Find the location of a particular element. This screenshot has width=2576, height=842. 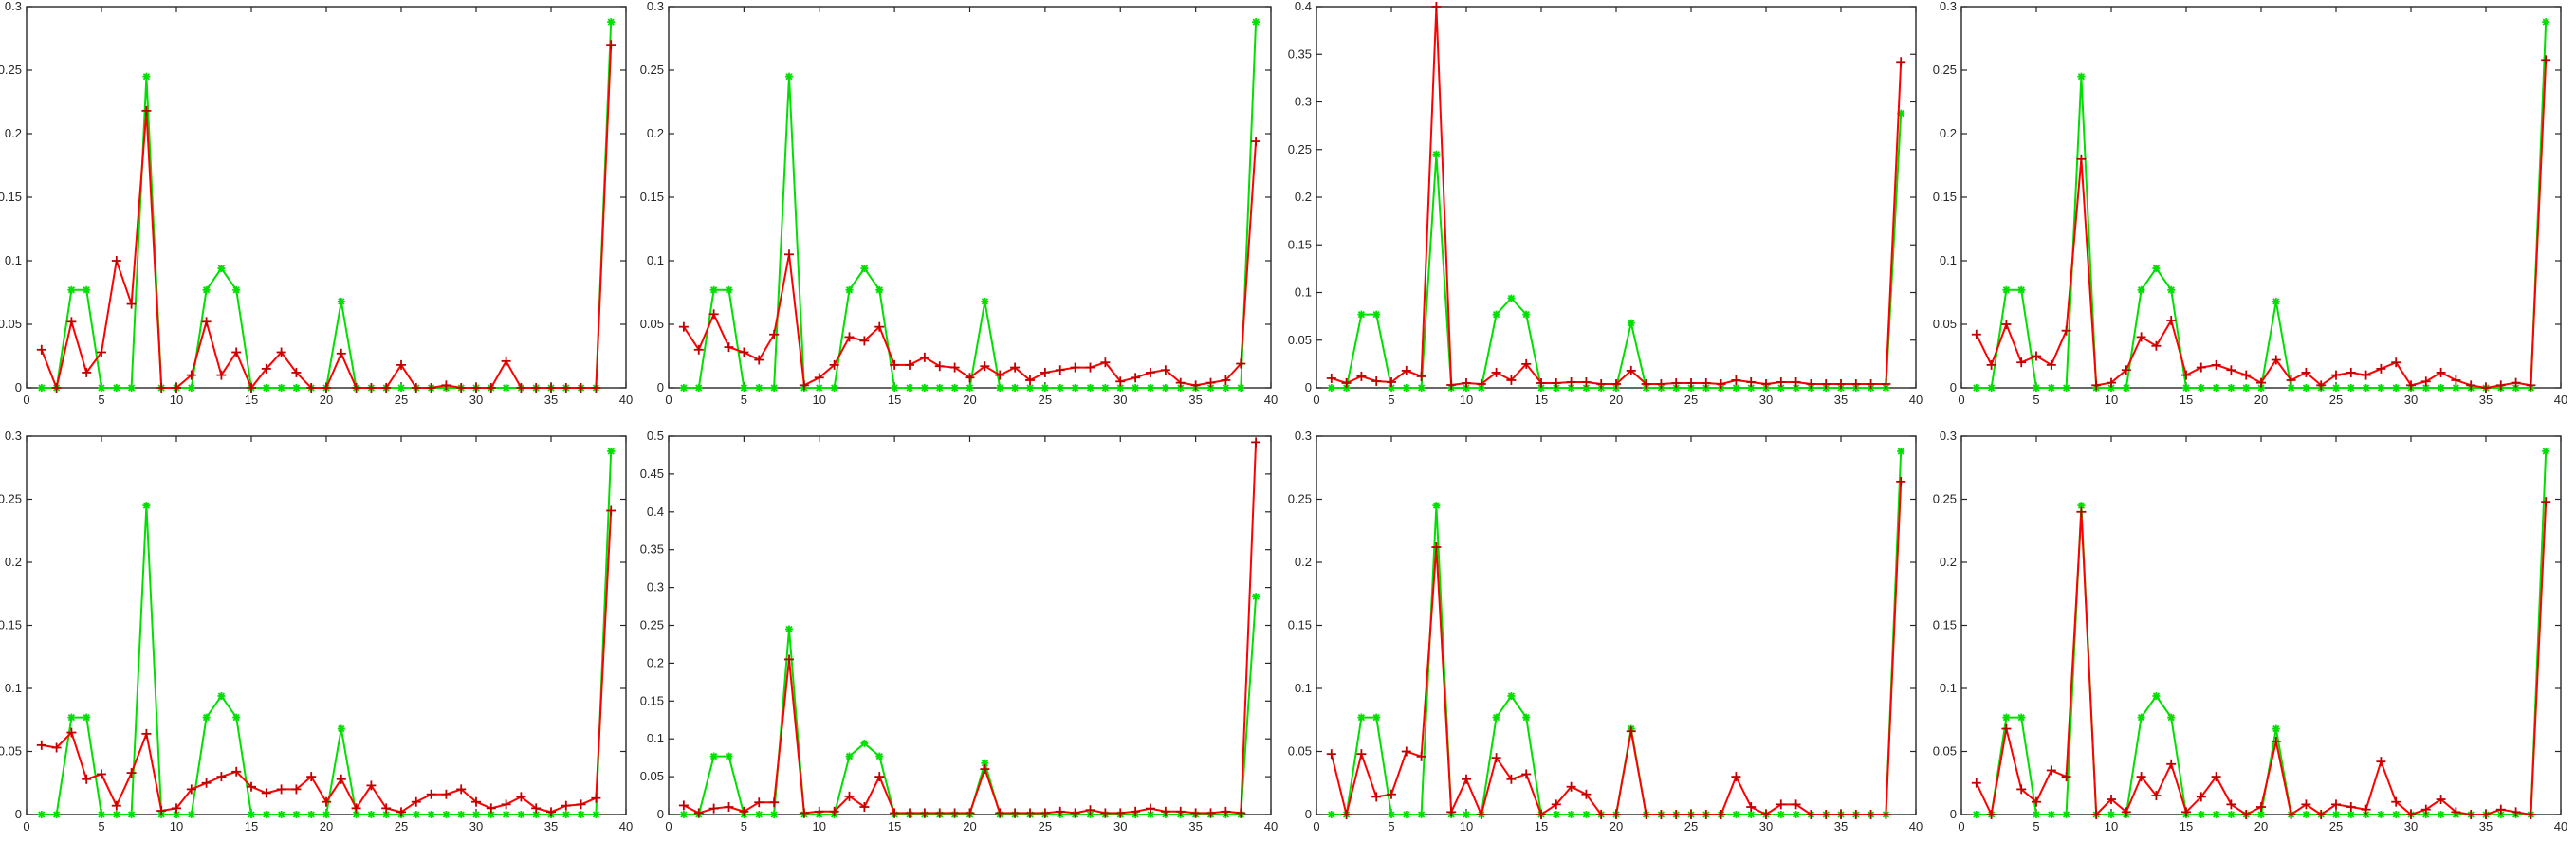

y-tick-label: 0.4 is located at coordinates (655, 511).